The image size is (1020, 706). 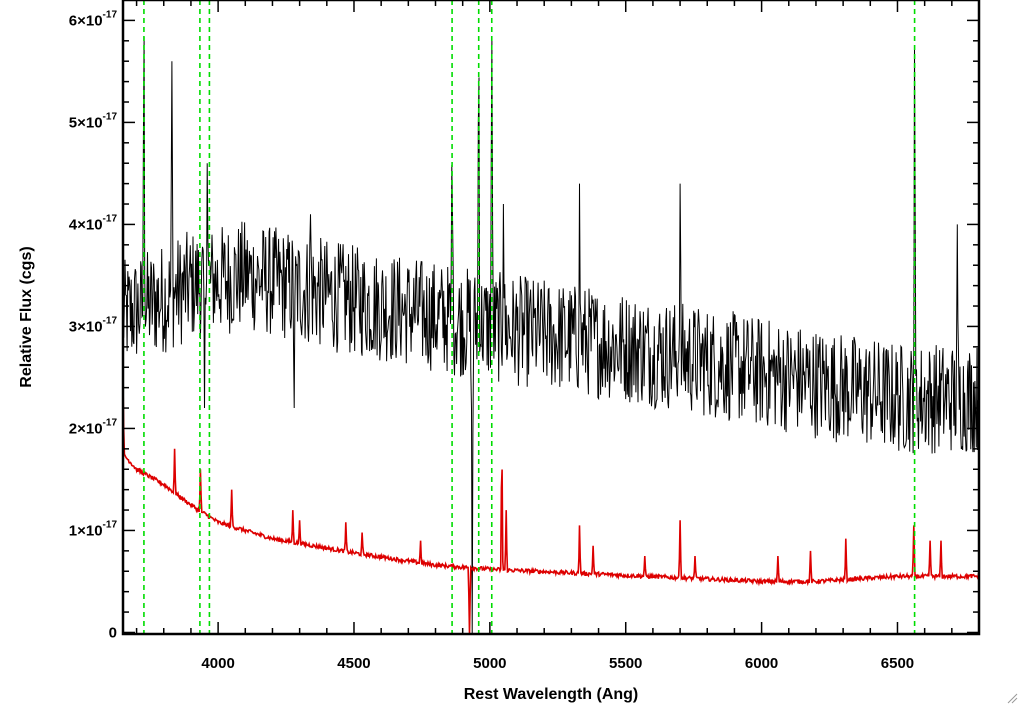 What do you see at coordinates (897, 663) in the screenshot?
I see `x-tick-label: 6500` at bounding box center [897, 663].